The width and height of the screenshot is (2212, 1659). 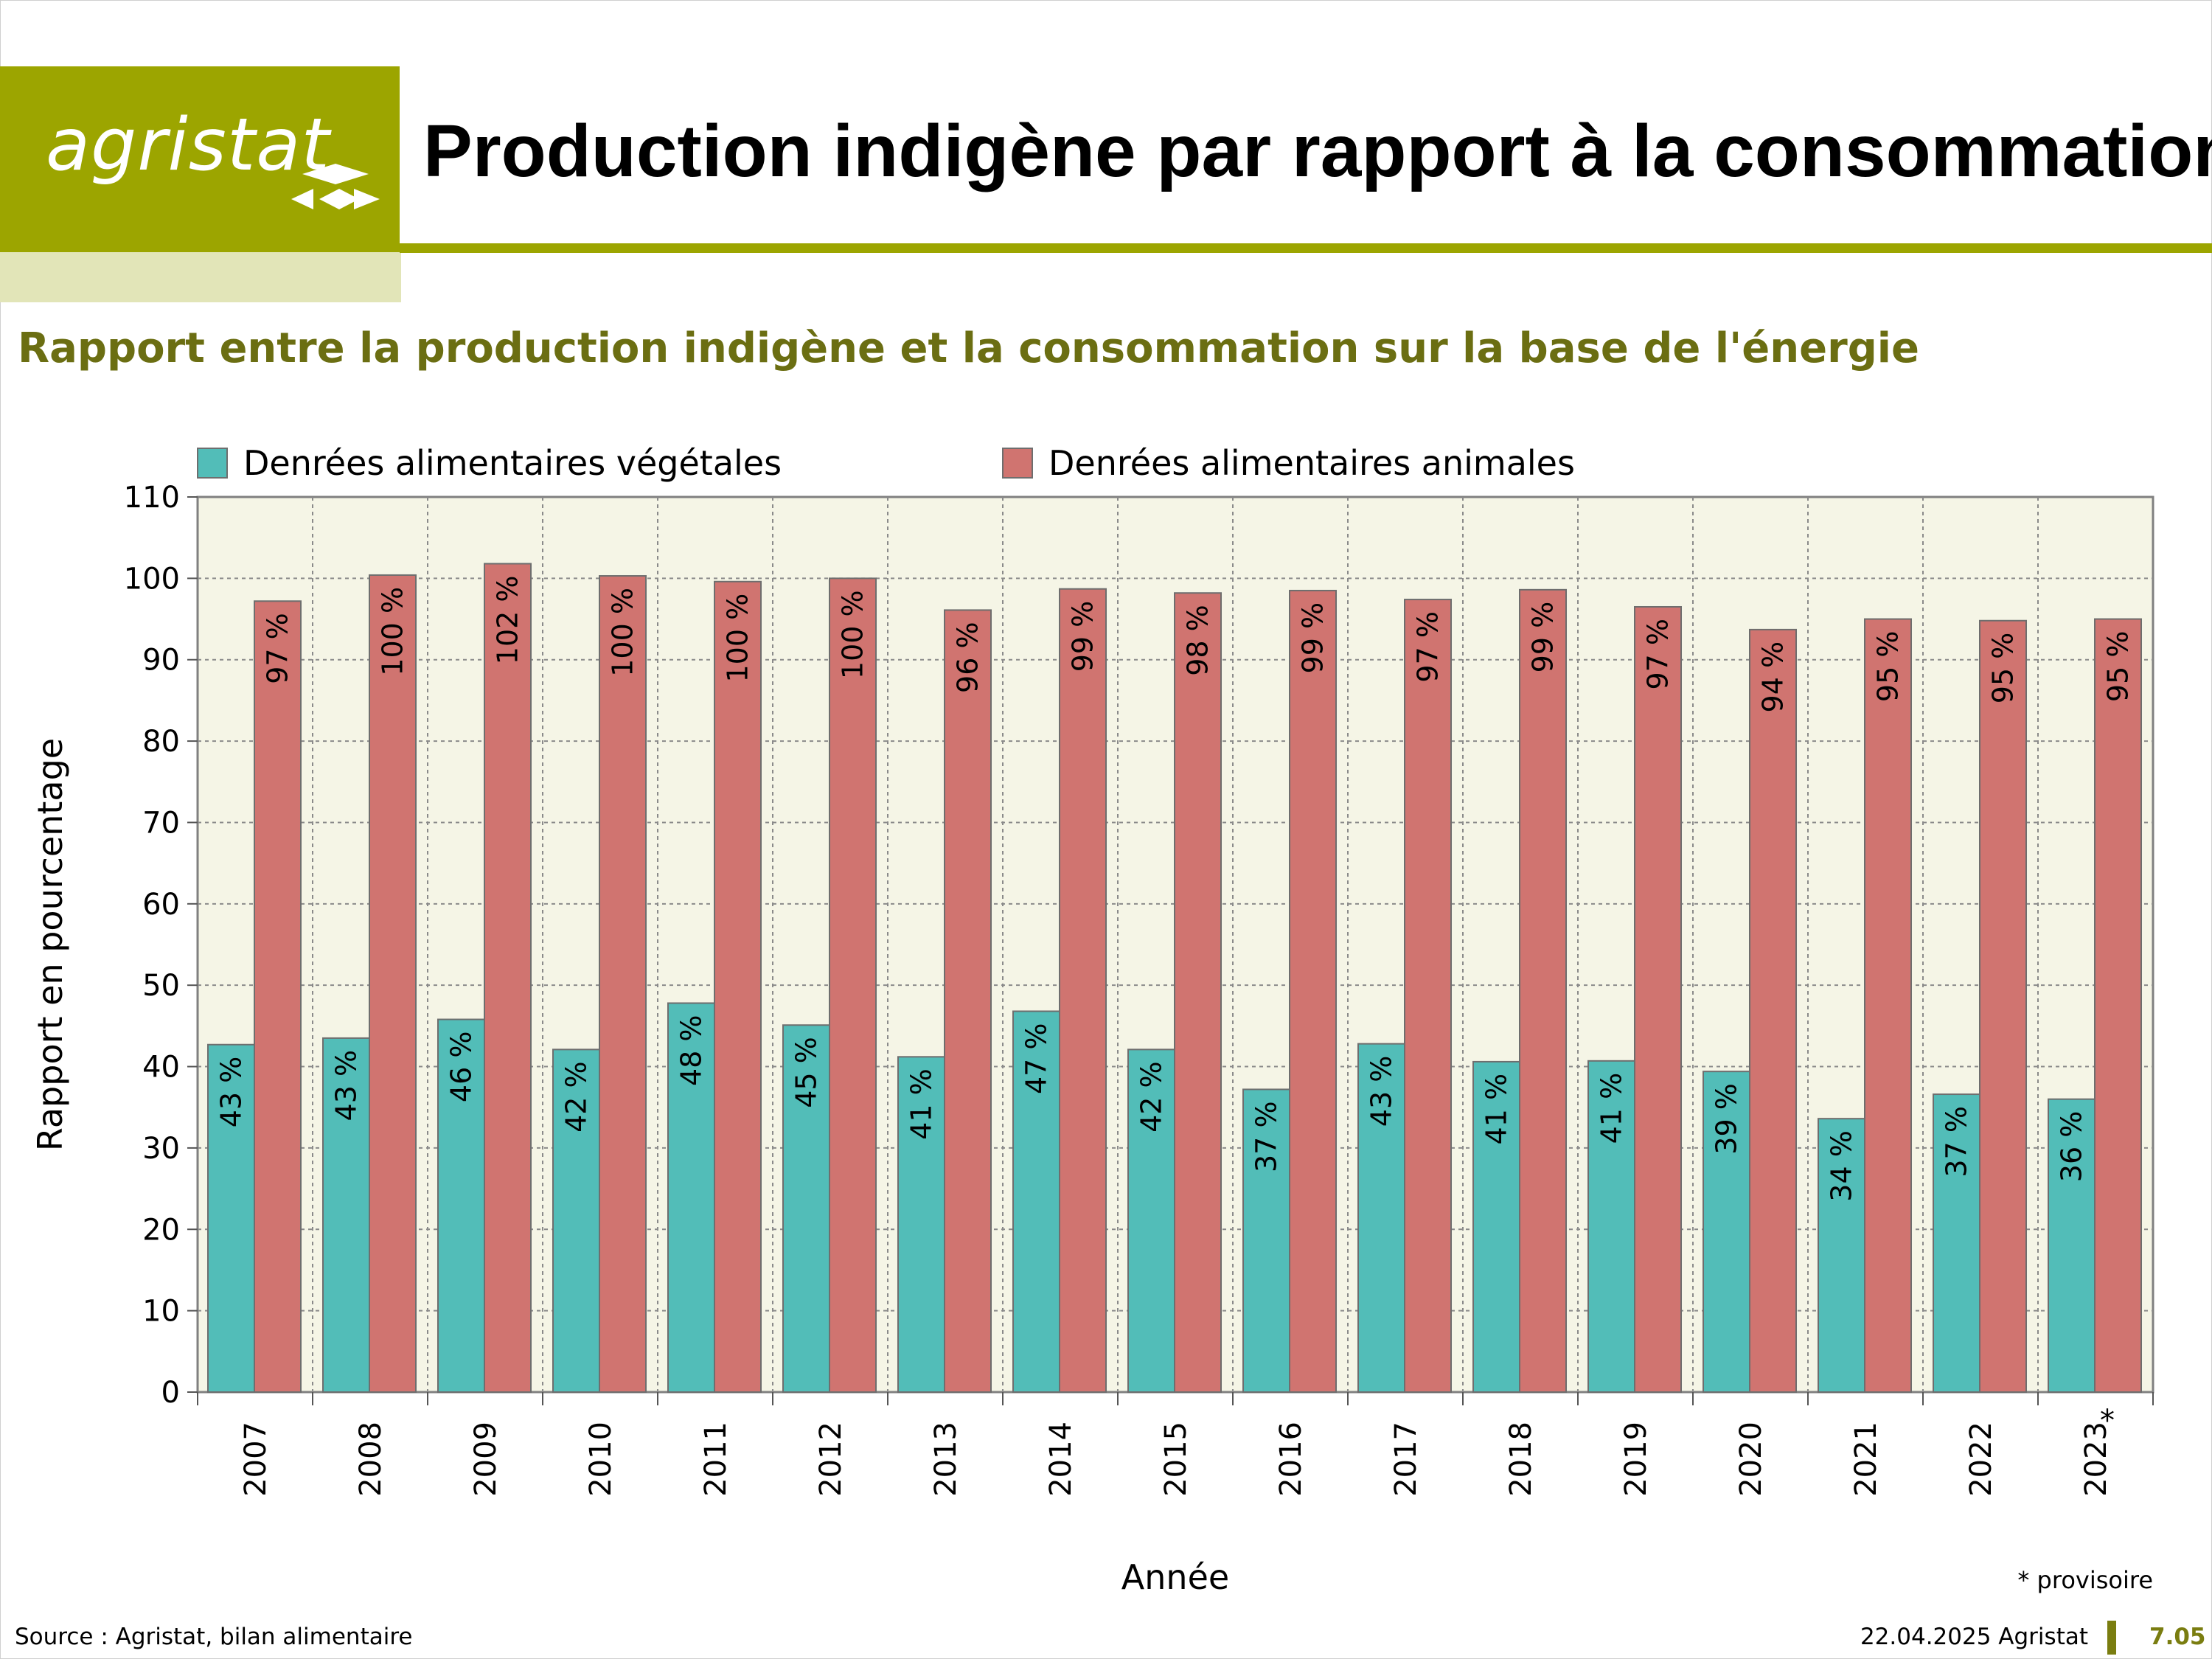 What do you see at coordinates (1198, 640) in the screenshot?
I see `data-label: 98 %` at bounding box center [1198, 640].